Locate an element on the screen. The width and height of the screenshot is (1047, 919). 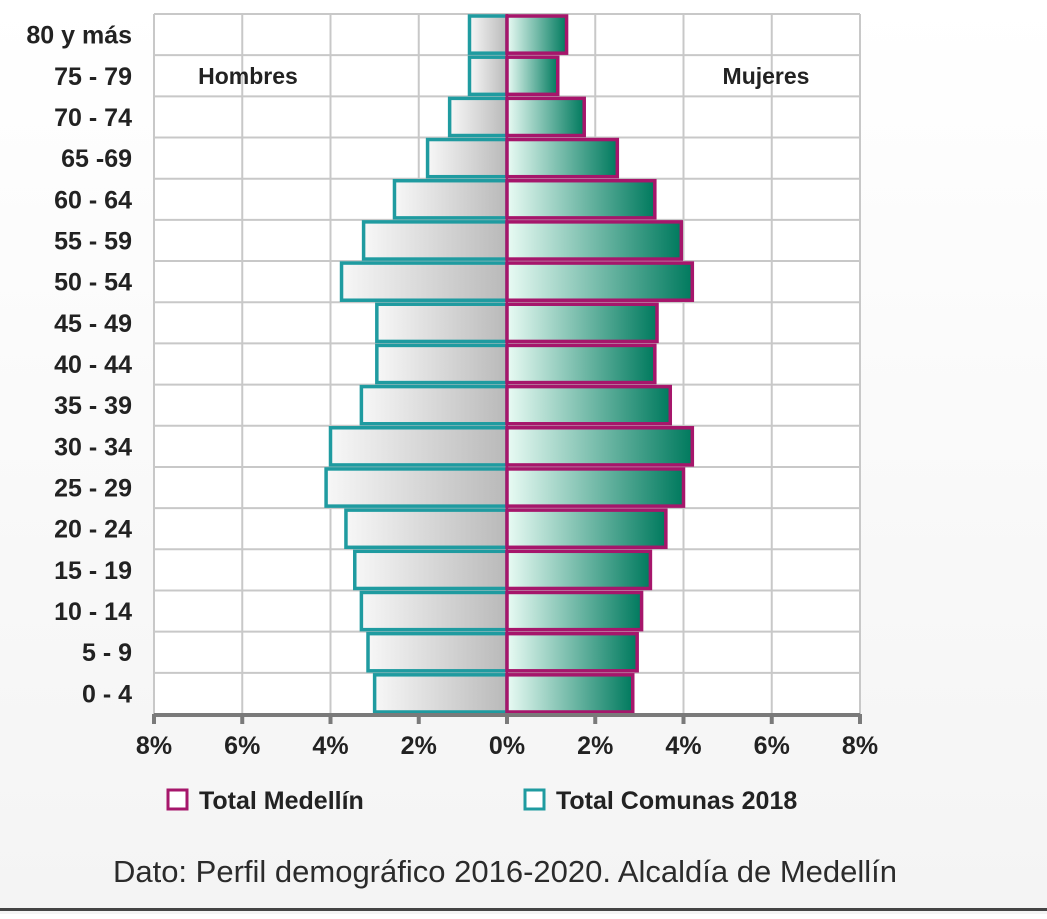
side-label-mujeres: Mujeres is located at coordinates (766, 76).